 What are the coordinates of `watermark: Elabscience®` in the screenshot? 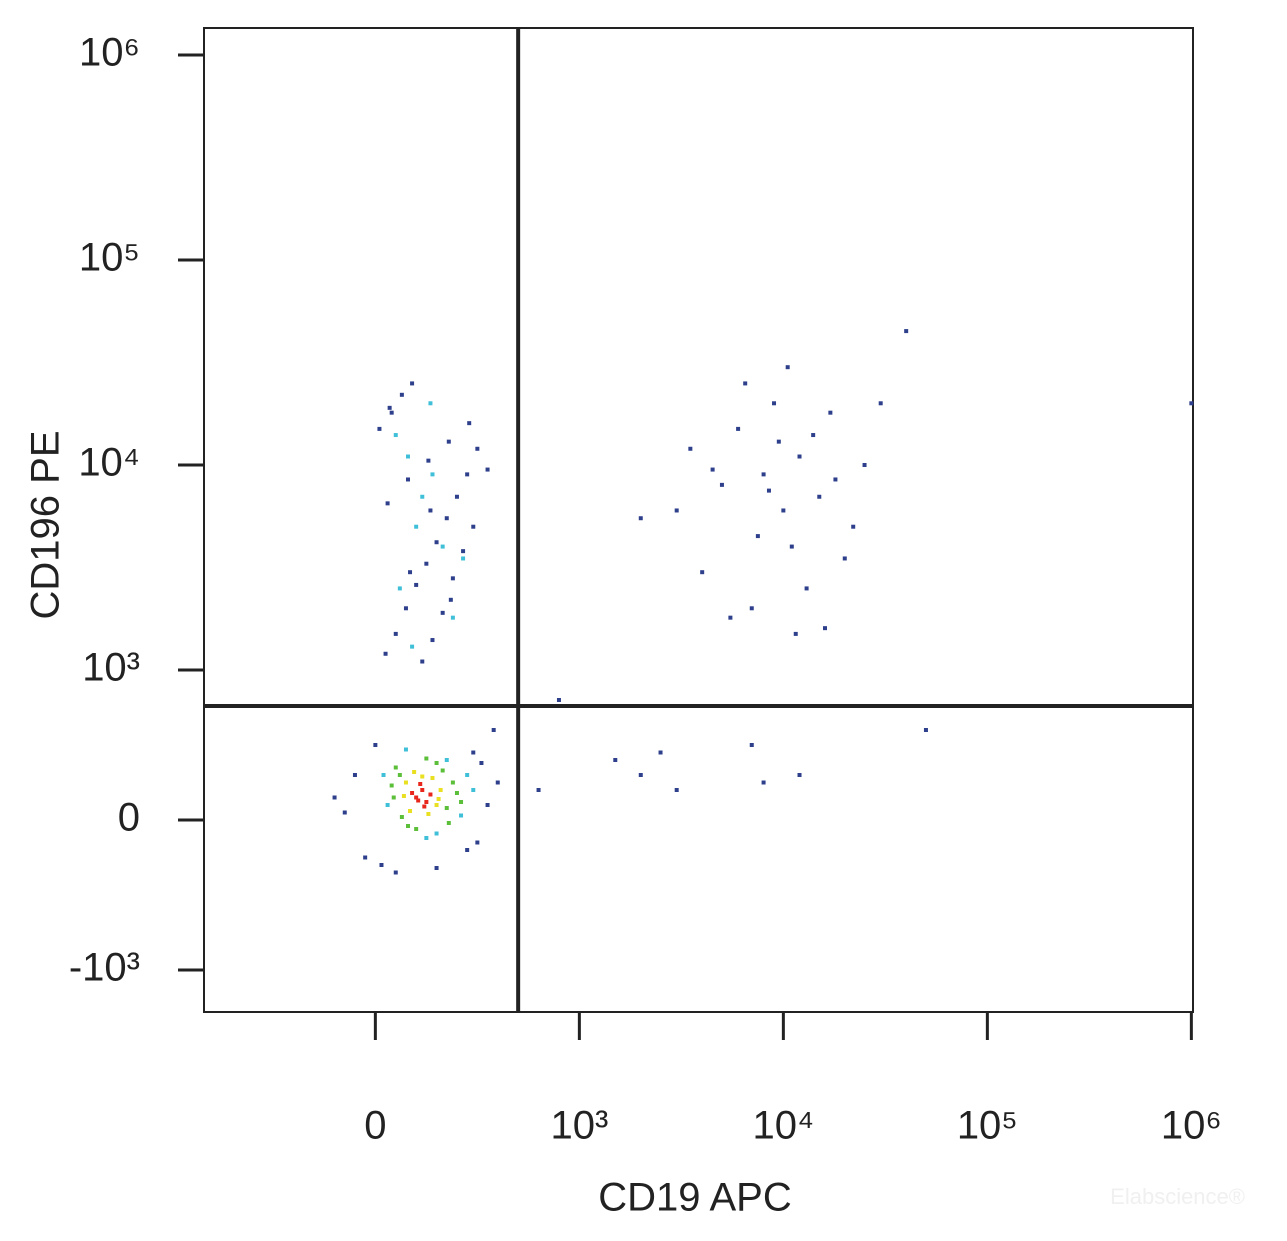 It's located at (1177, 1196).